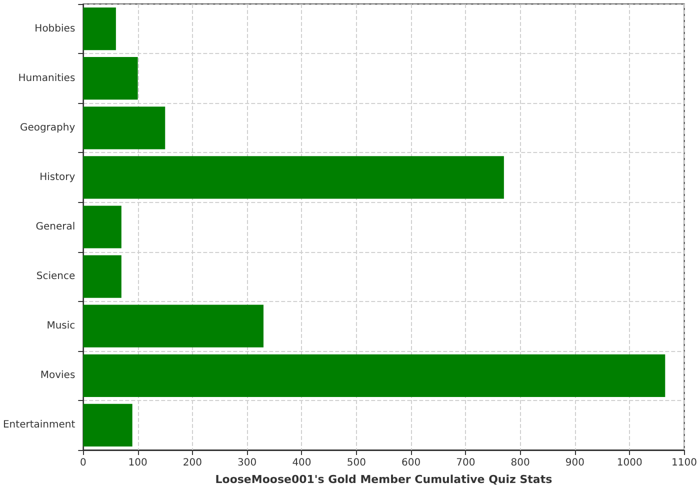  I want to click on x-tick-label: 300, so click(247, 463).